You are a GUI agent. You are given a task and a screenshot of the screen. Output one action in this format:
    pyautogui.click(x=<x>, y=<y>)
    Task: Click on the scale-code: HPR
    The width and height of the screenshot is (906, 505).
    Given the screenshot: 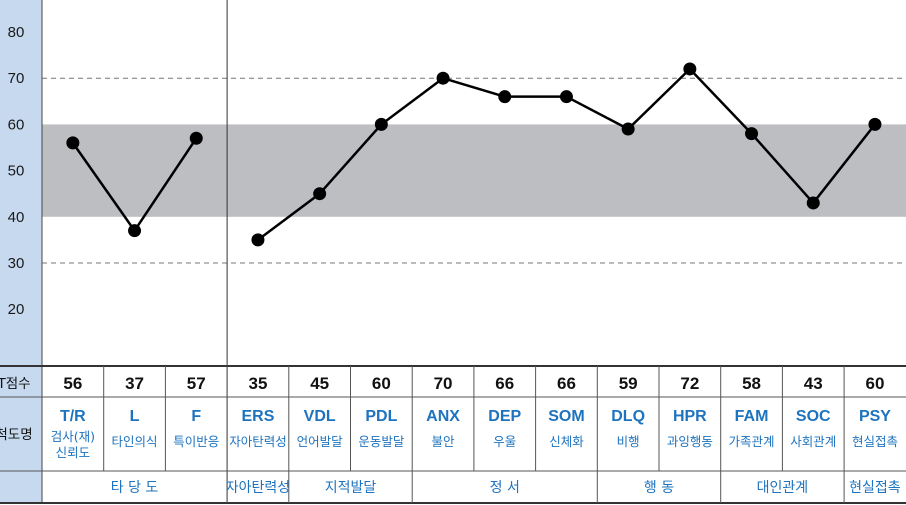 What is the action you would take?
    pyautogui.click(x=690, y=416)
    